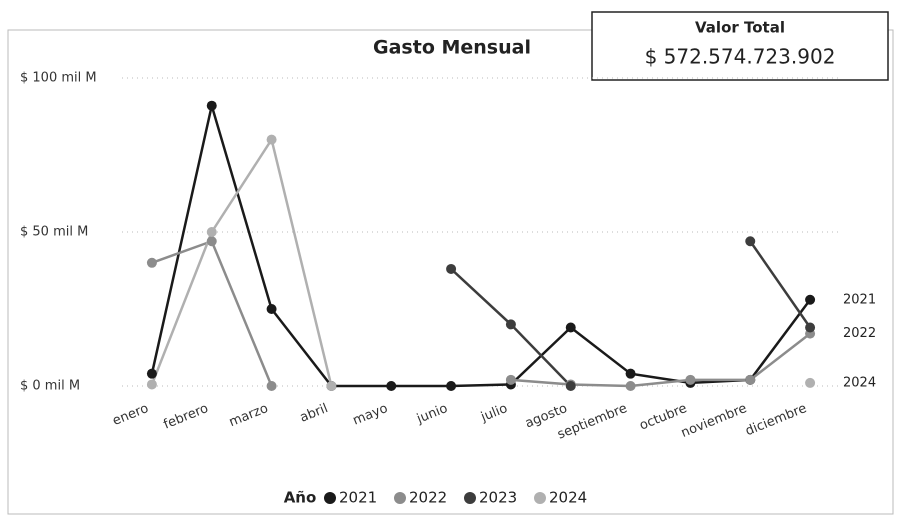 The image size is (905, 516). Describe the element at coordinates (714, 421) in the screenshot. I see `x-tick-label: noviembre` at that location.